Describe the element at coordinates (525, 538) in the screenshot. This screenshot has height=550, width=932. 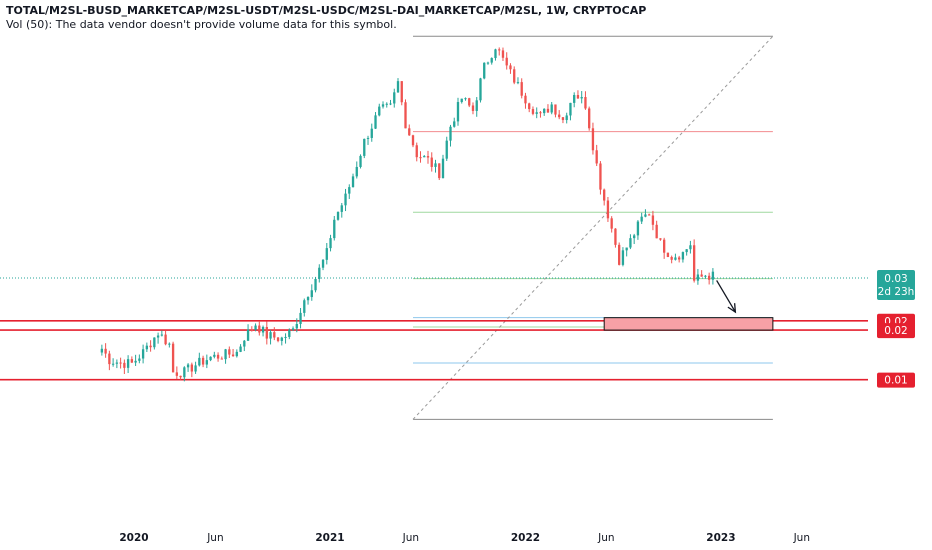
I see `time-axis-label-4: 2022` at that location.